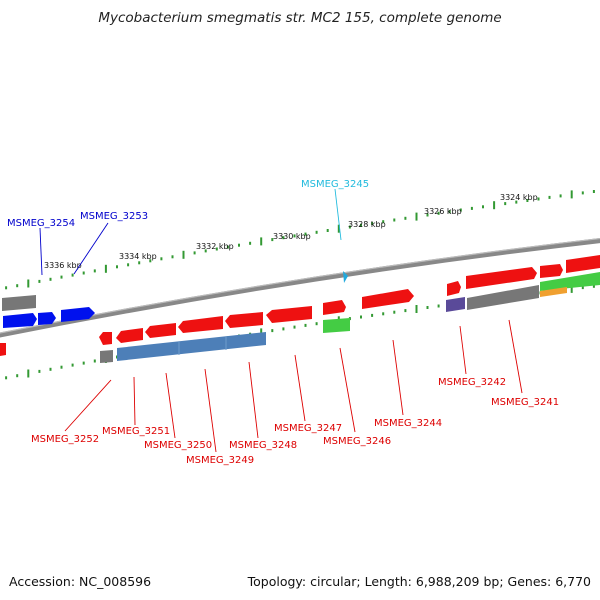  I want to click on gene-label: MSMEG_3241, so click(525, 402).